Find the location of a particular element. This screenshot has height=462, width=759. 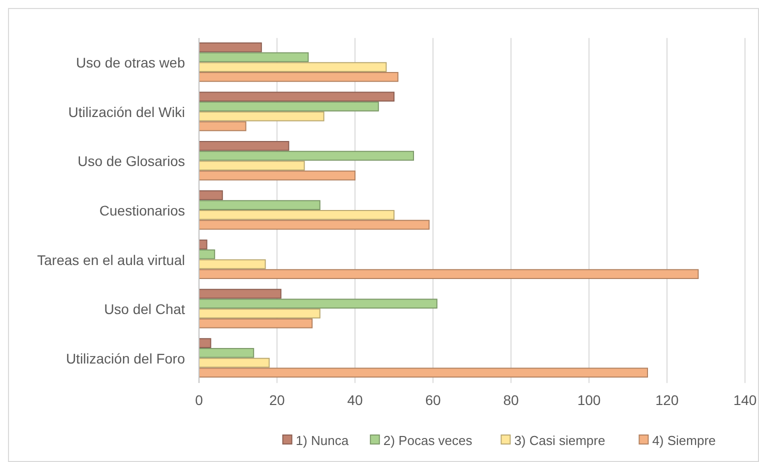

x-tick-label: 100 is located at coordinates (589, 400).